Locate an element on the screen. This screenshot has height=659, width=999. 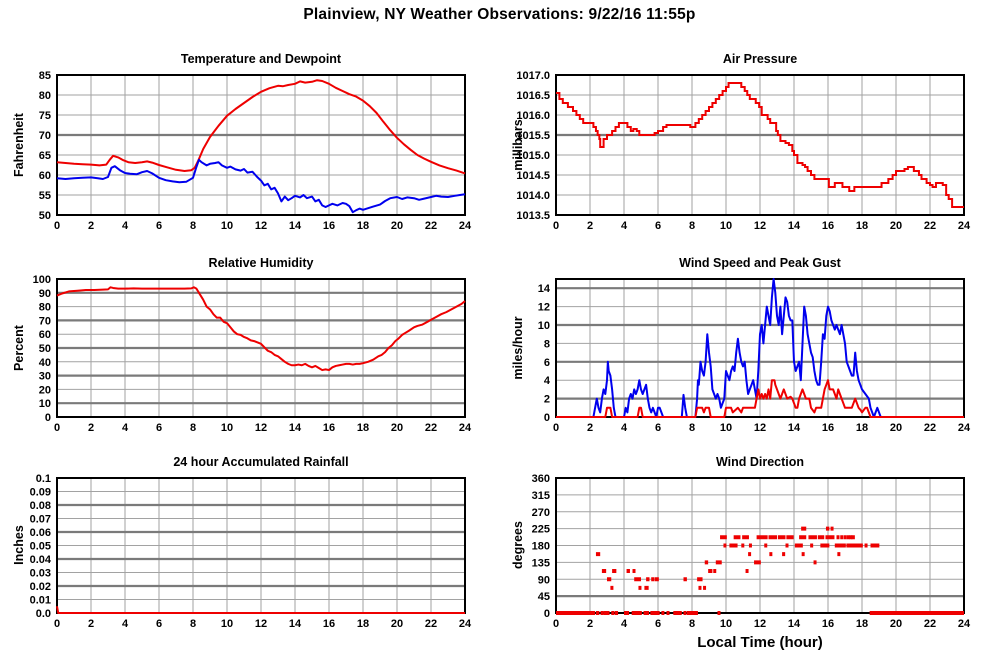
svg-text: 0.1 is located at coordinates (43, 479).